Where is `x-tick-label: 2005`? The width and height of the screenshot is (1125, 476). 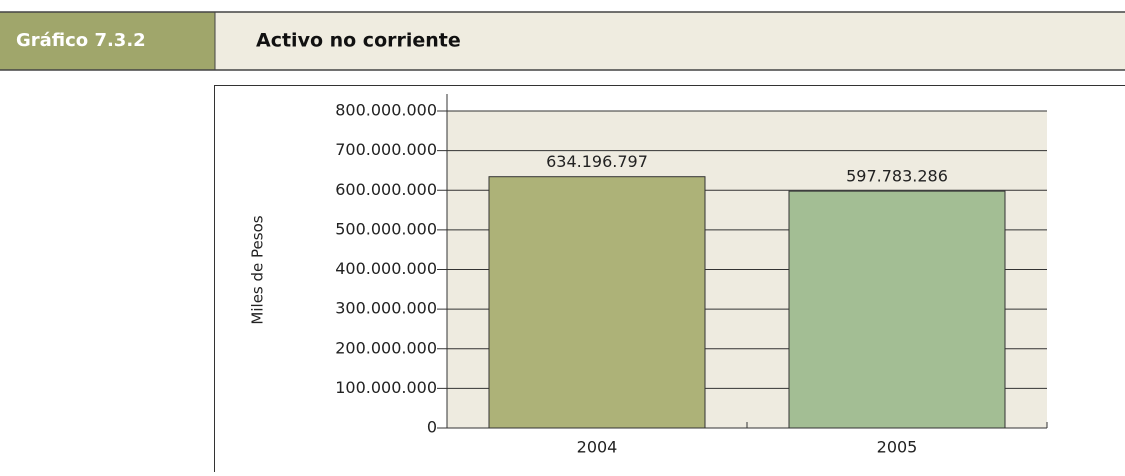
x-tick-label: 2005 is located at coordinates (897, 447).